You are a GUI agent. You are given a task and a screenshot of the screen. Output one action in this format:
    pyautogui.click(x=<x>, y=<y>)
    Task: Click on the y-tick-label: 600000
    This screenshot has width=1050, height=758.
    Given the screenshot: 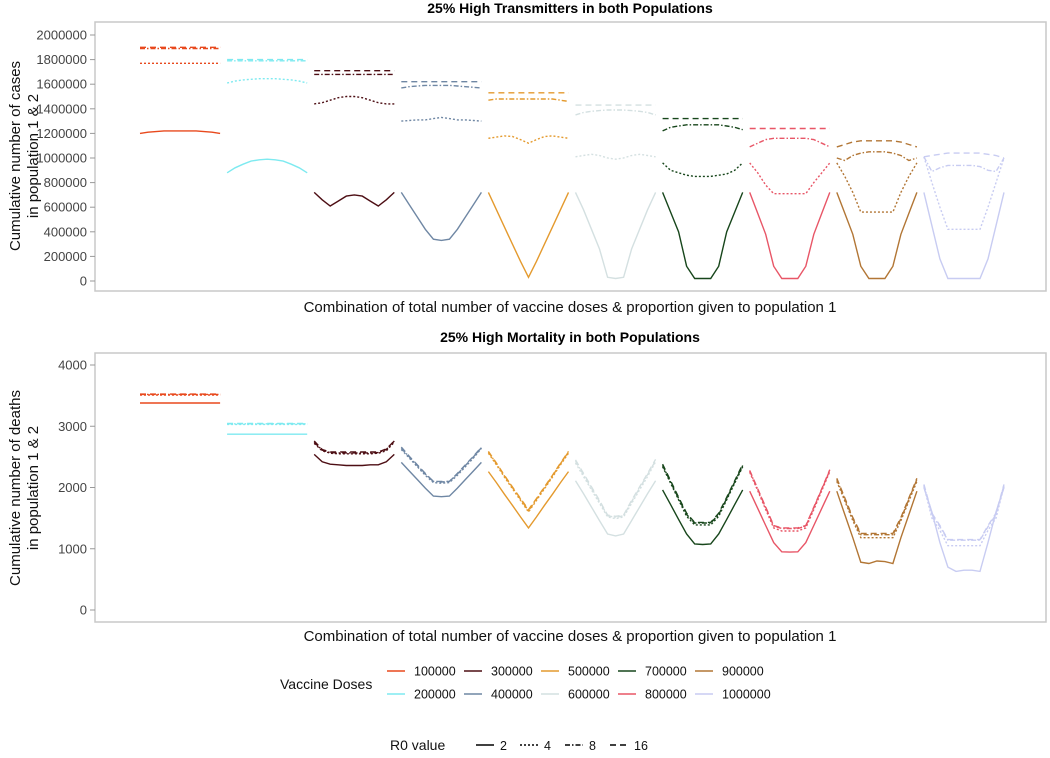 What is the action you would take?
    pyautogui.click(x=65, y=207)
    